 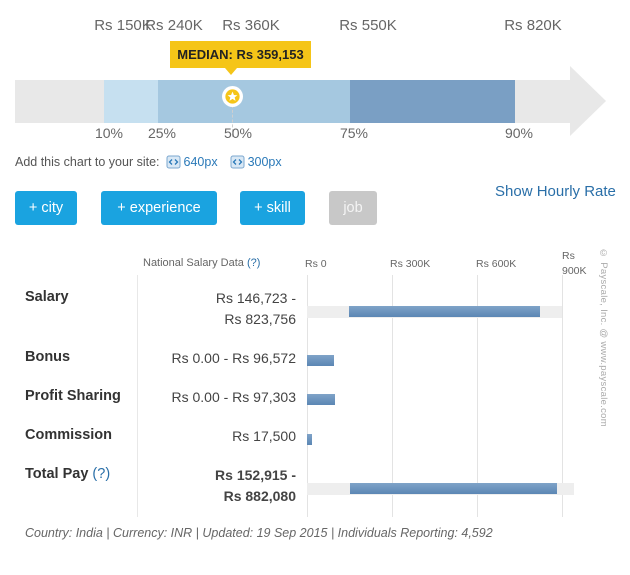 I want to click on row-commission-value-line1: Rs 17,500, so click(x=264, y=436).